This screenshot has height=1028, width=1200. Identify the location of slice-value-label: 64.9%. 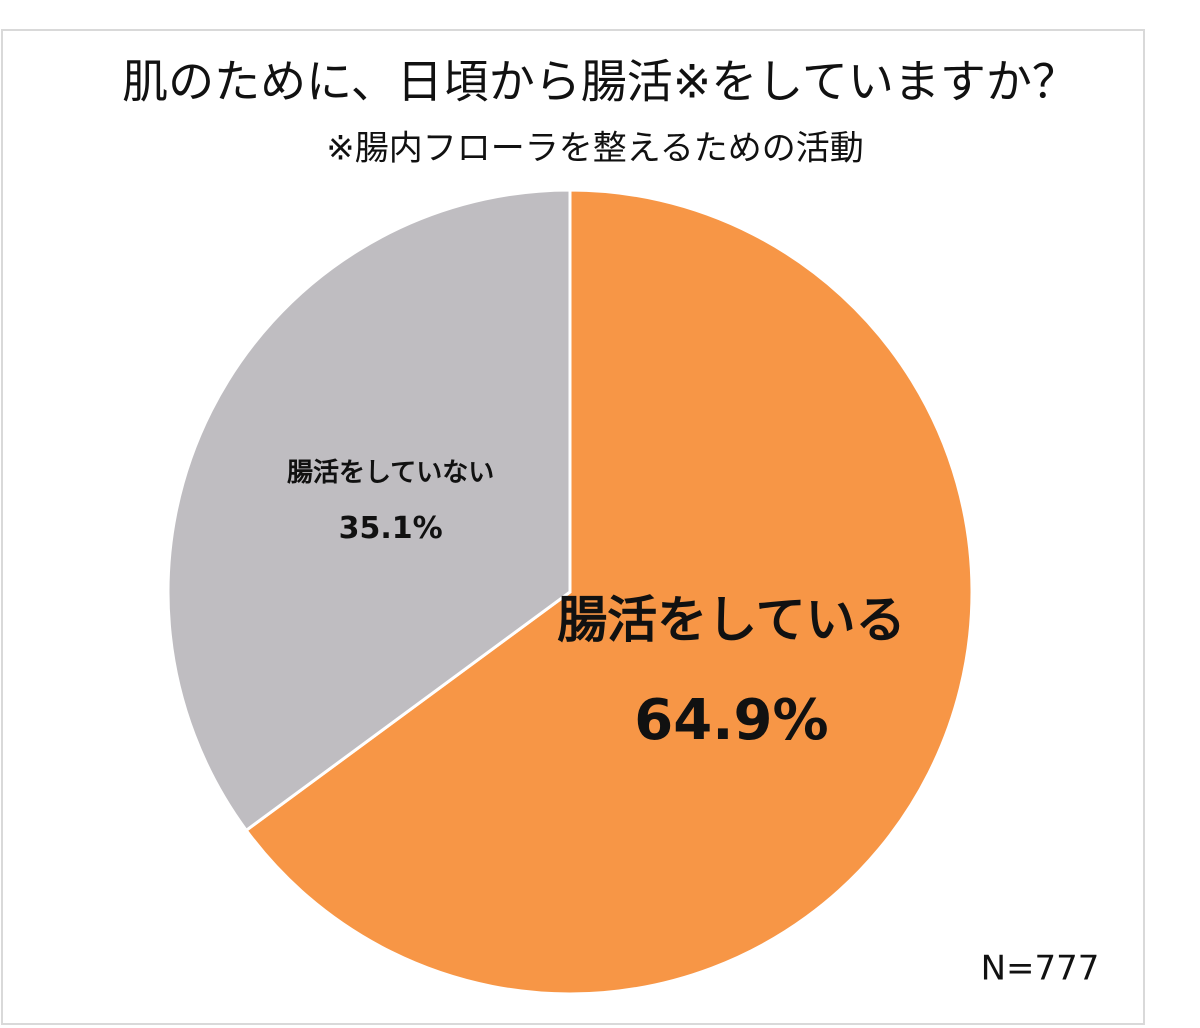
(731, 720).